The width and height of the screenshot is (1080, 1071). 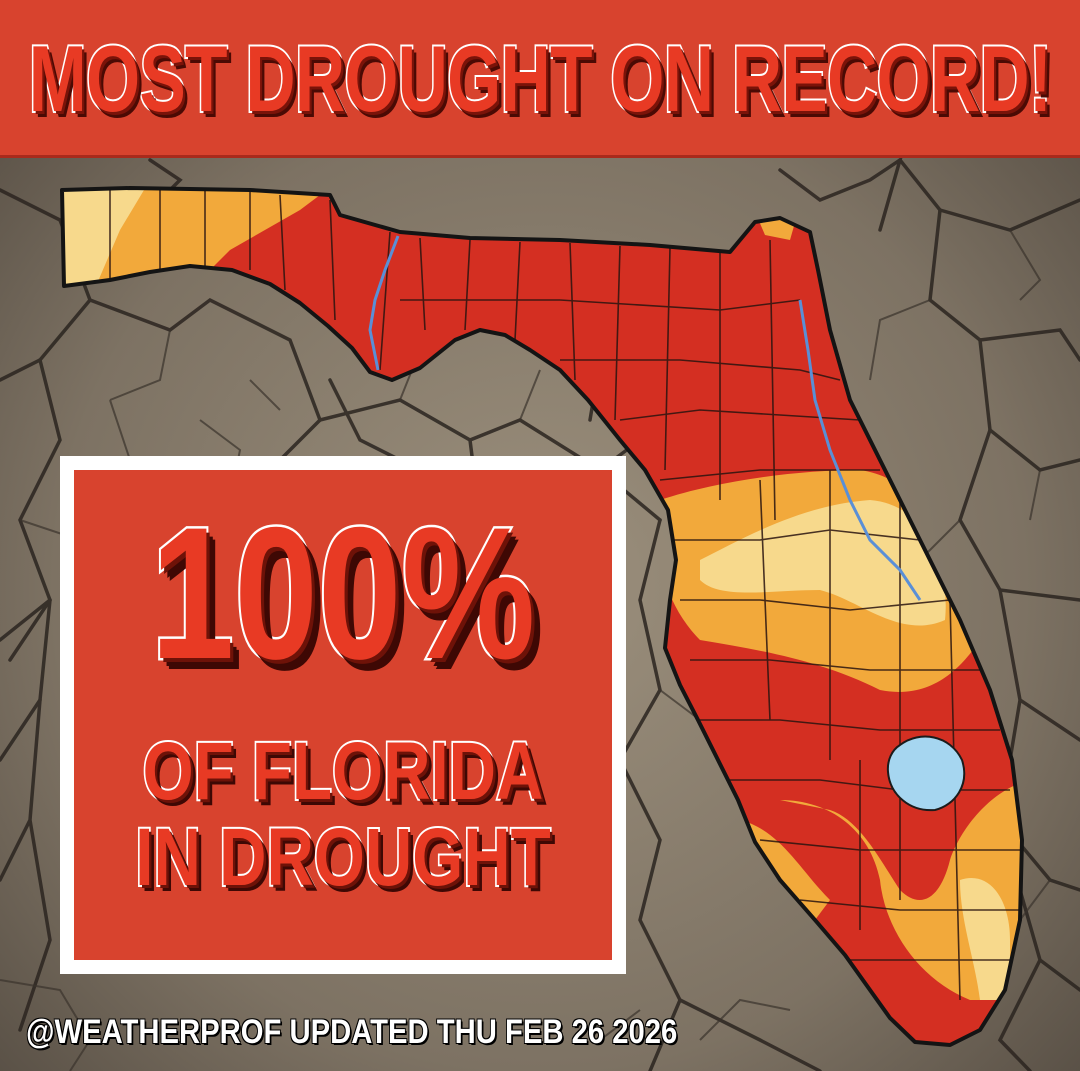 I want to click on header-banner: MOST DROUGHT ON RECORD!, so click(x=540, y=79).